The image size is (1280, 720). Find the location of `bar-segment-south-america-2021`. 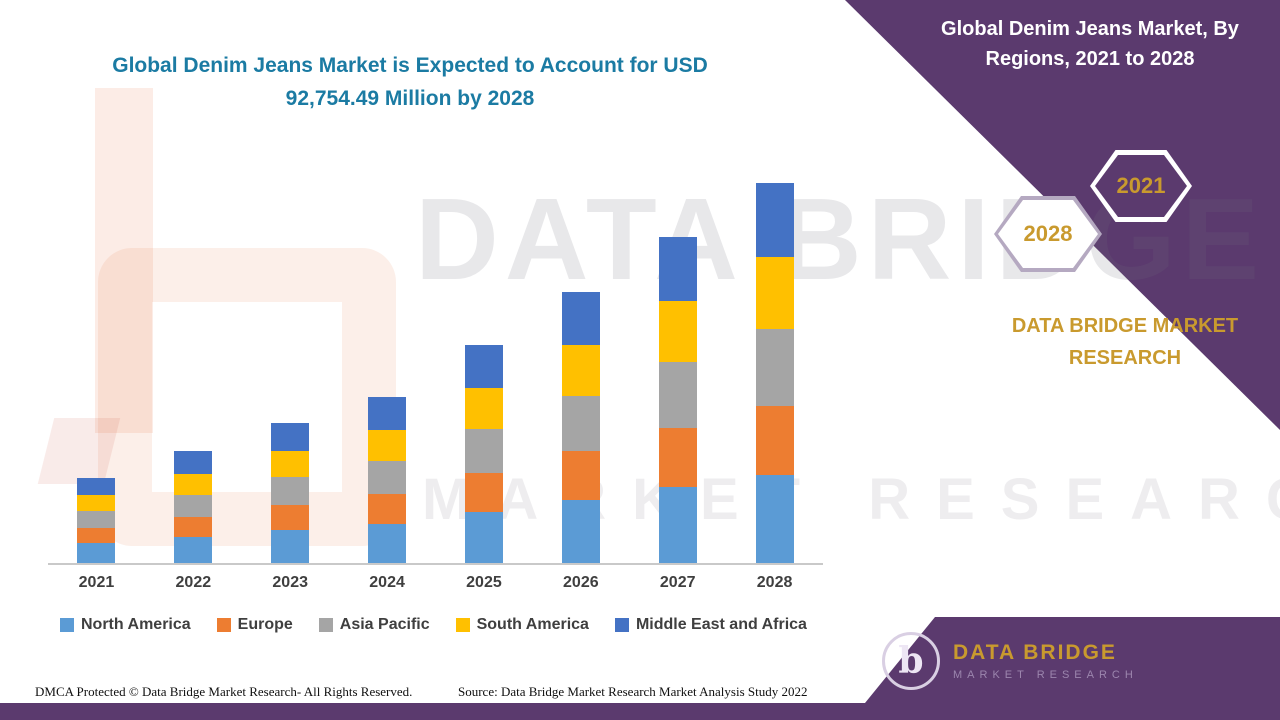

bar-segment-south-america-2021 is located at coordinates (96, 503).